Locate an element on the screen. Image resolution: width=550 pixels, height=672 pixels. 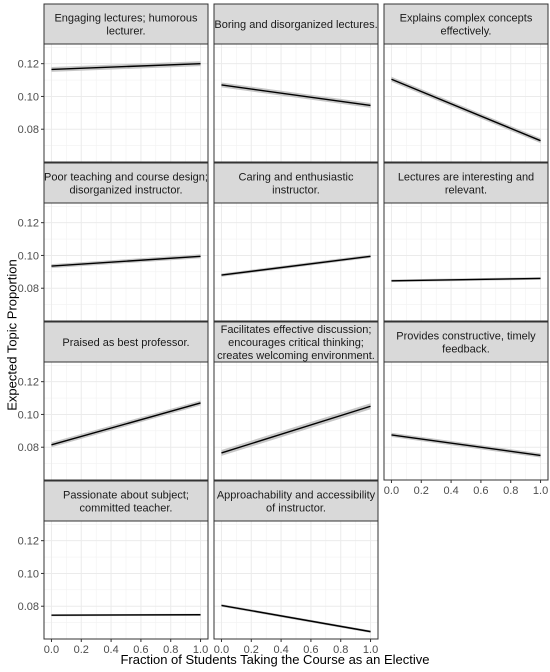
facet-label: creates welcoming environment. is located at coordinates (296, 356).